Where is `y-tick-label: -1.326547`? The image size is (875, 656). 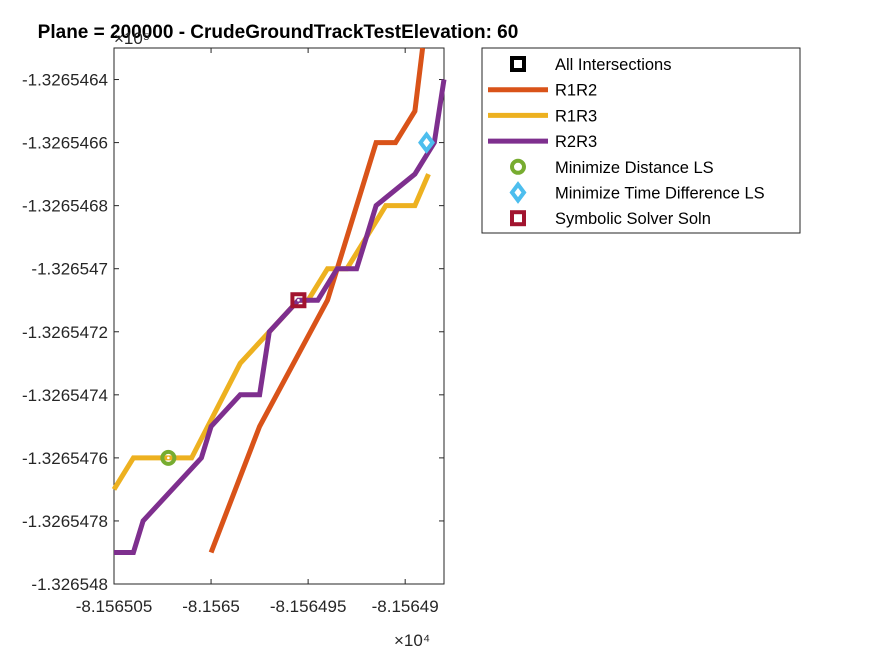
y-tick-label: -1.326547 is located at coordinates (69, 269).